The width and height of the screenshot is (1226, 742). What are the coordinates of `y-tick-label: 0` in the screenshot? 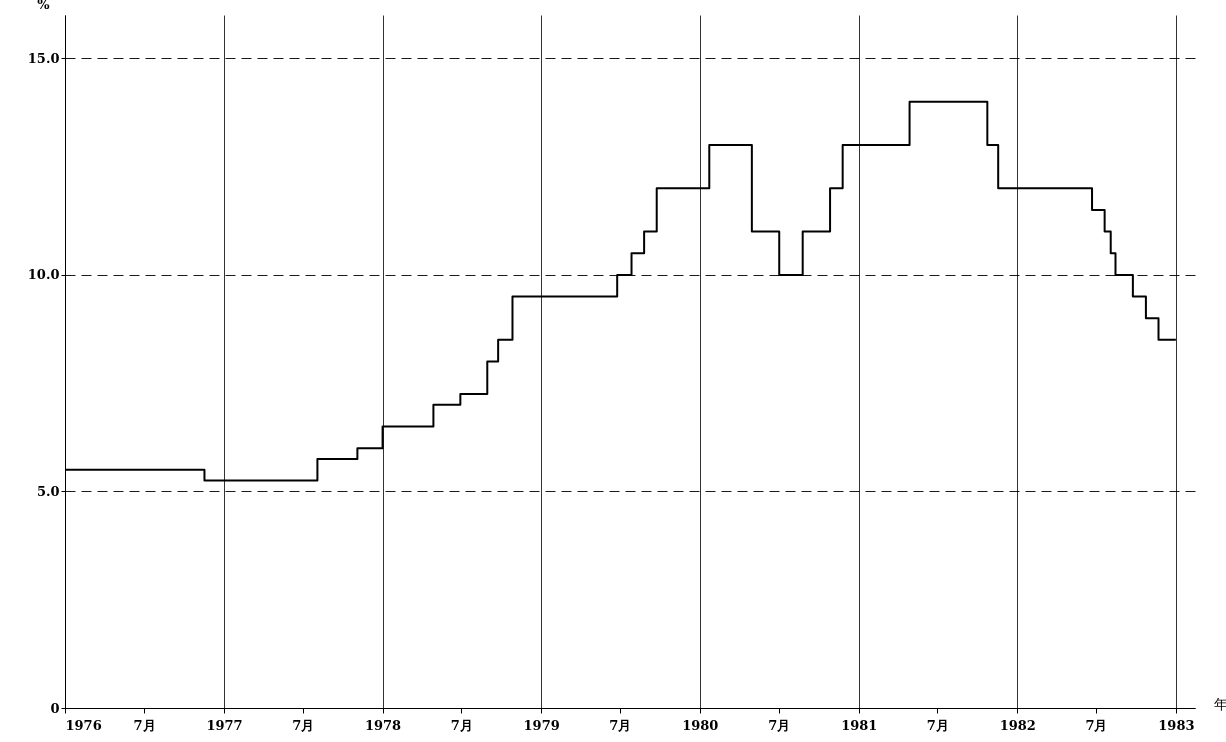 It's located at (55, 708).